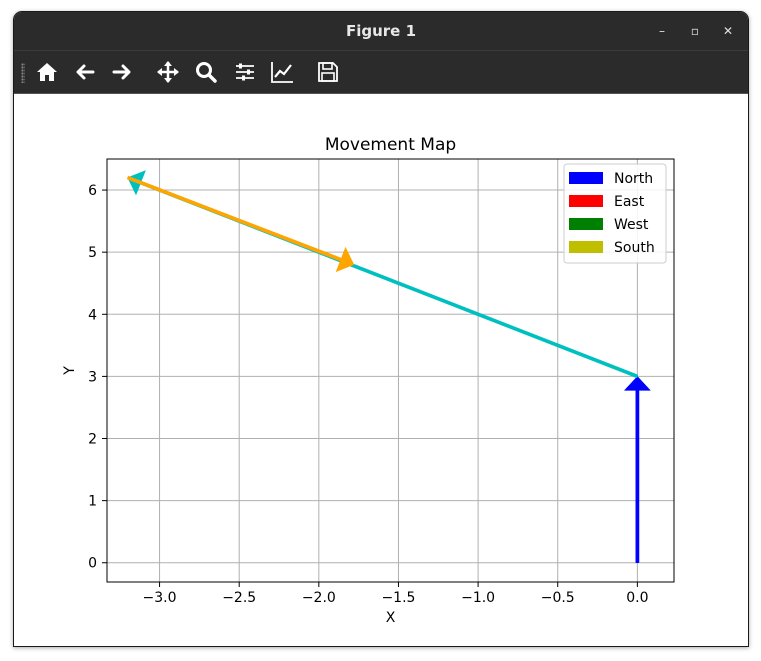 This screenshot has width=761, height=661. What do you see at coordinates (70, 371) in the screenshot?
I see `y-axis-label: Y` at bounding box center [70, 371].